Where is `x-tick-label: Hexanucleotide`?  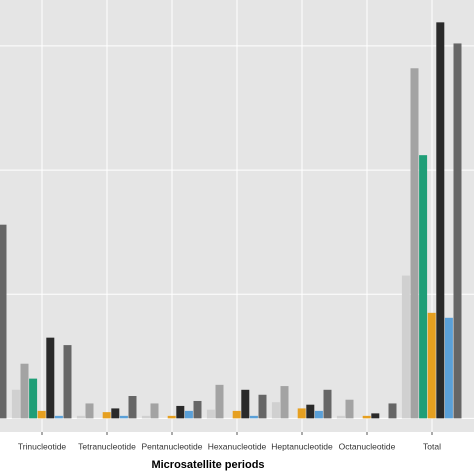 x-tick-label: Hexanucleotide is located at coordinates (237, 446).